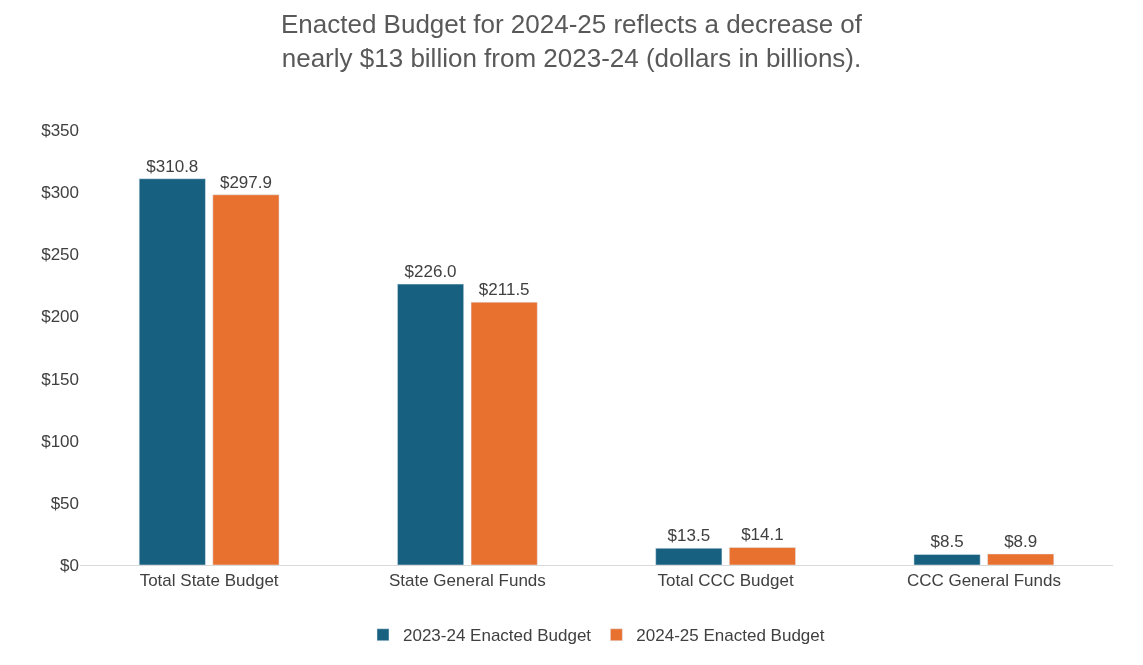  What do you see at coordinates (497, 636) in the screenshot?
I see `legend-label: 2023-24 Enacted Budget` at bounding box center [497, 636].